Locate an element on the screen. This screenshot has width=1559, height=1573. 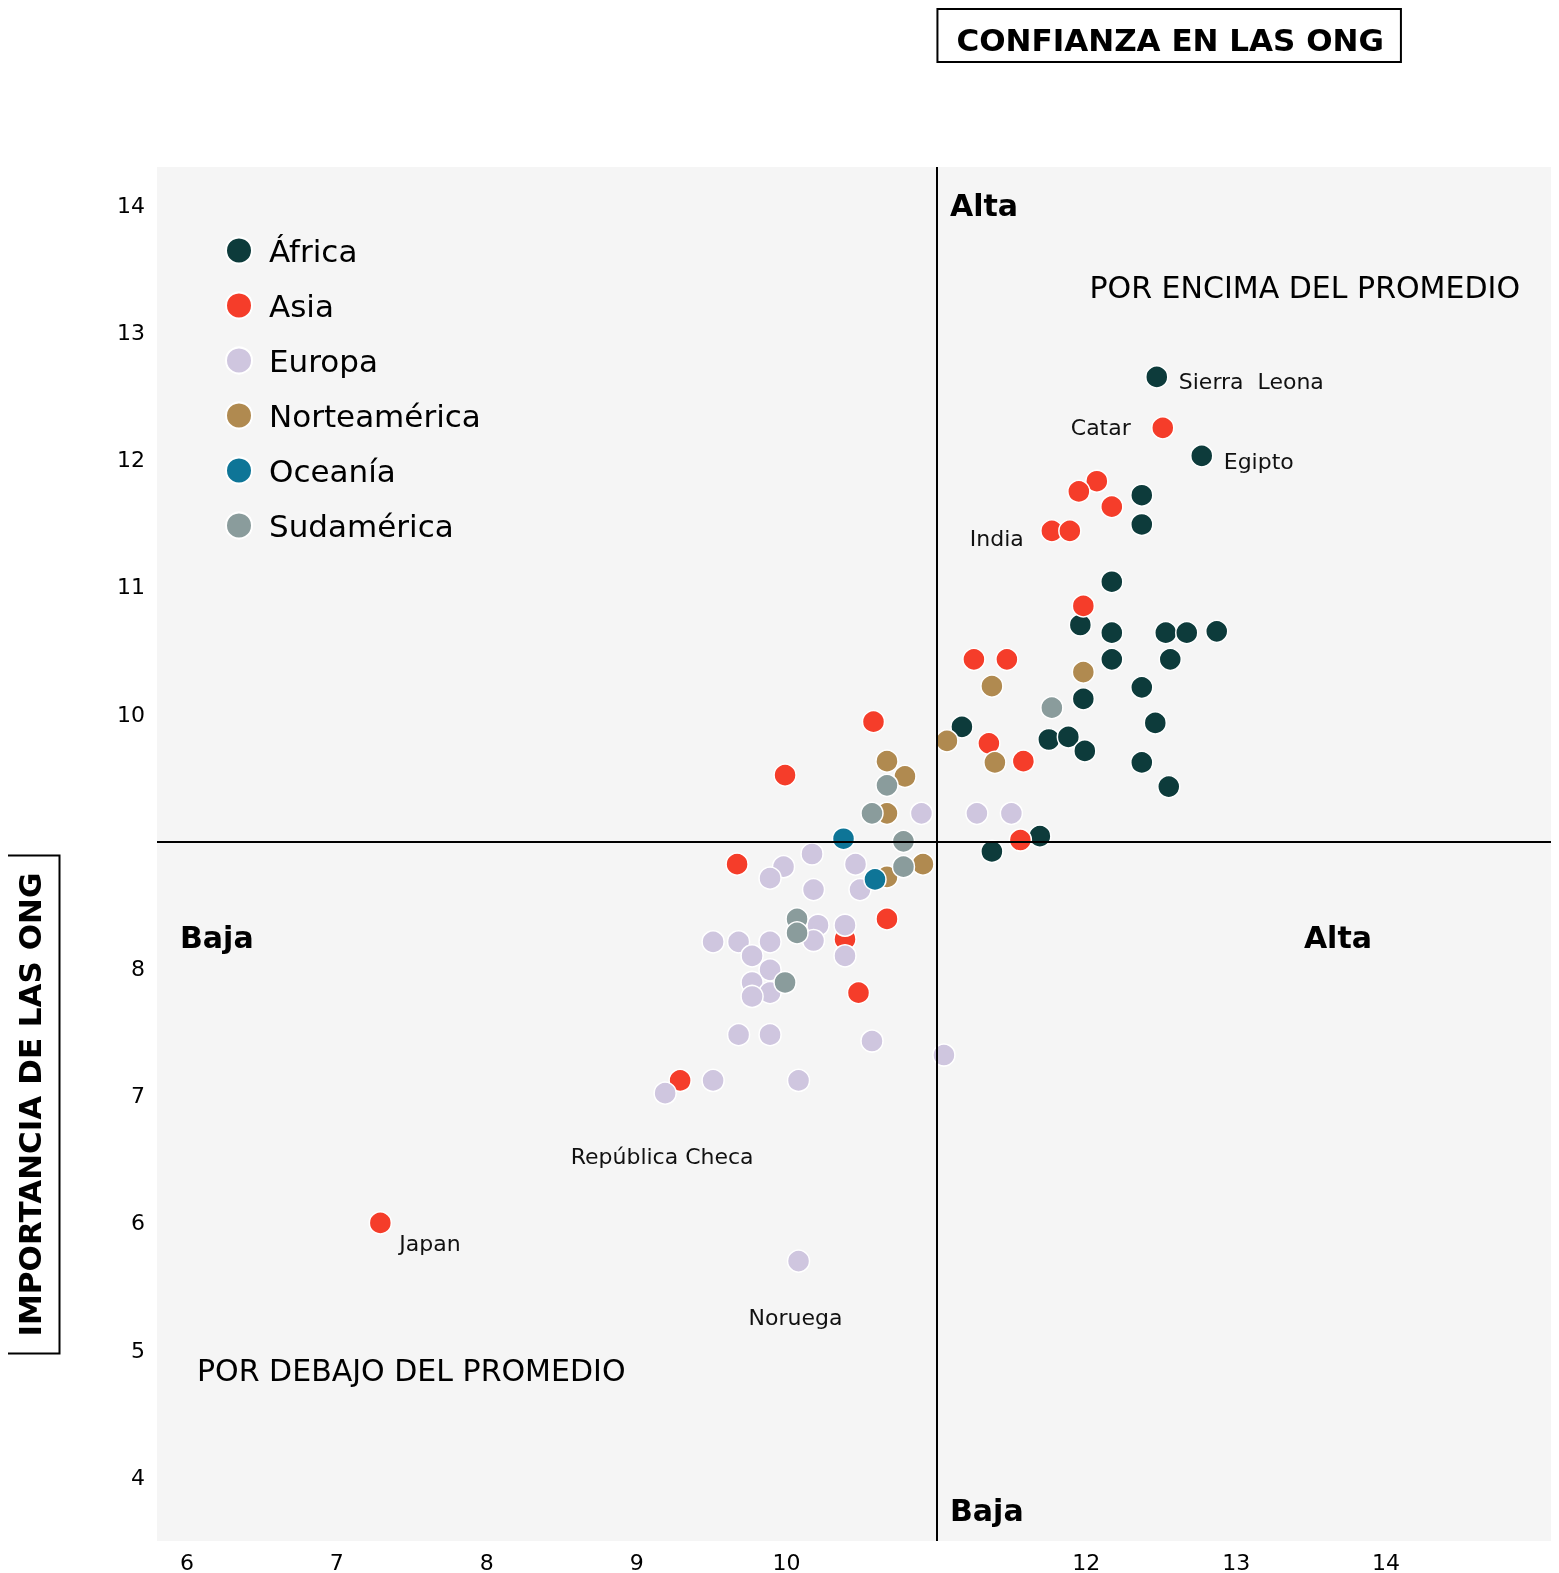
x-axis-title: CONFIANZA EN LAS ONG is located at coordinates (1170, 39).